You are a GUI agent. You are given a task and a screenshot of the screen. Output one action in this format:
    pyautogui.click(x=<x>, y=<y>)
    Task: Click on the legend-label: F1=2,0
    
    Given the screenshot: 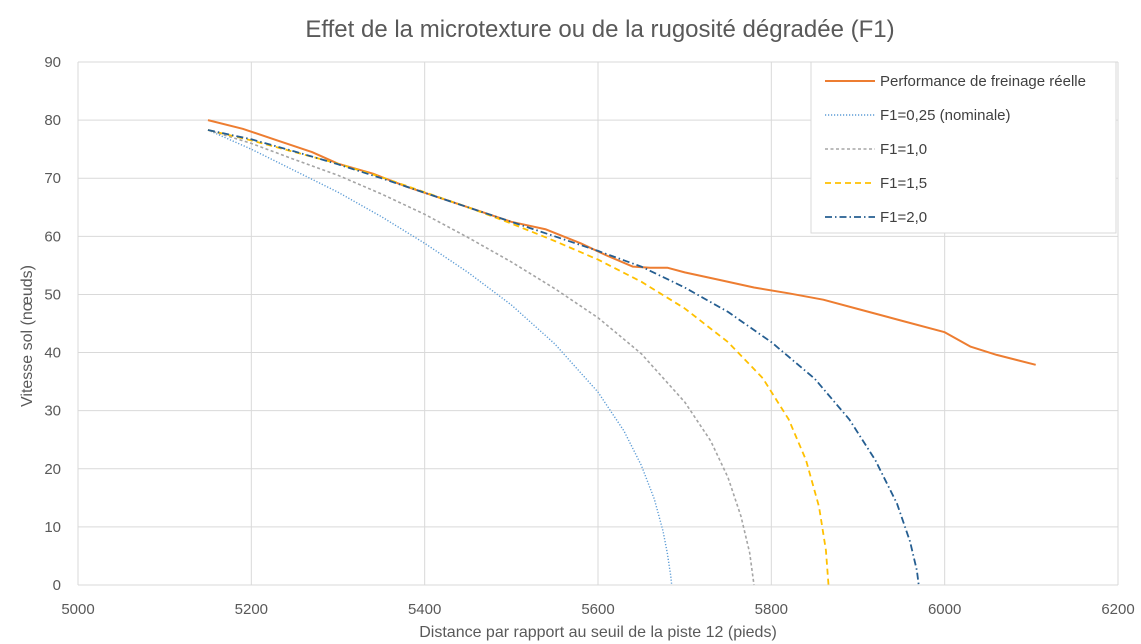 What is the action you would take?
    pyautogui.click(x=903, y=217)
    